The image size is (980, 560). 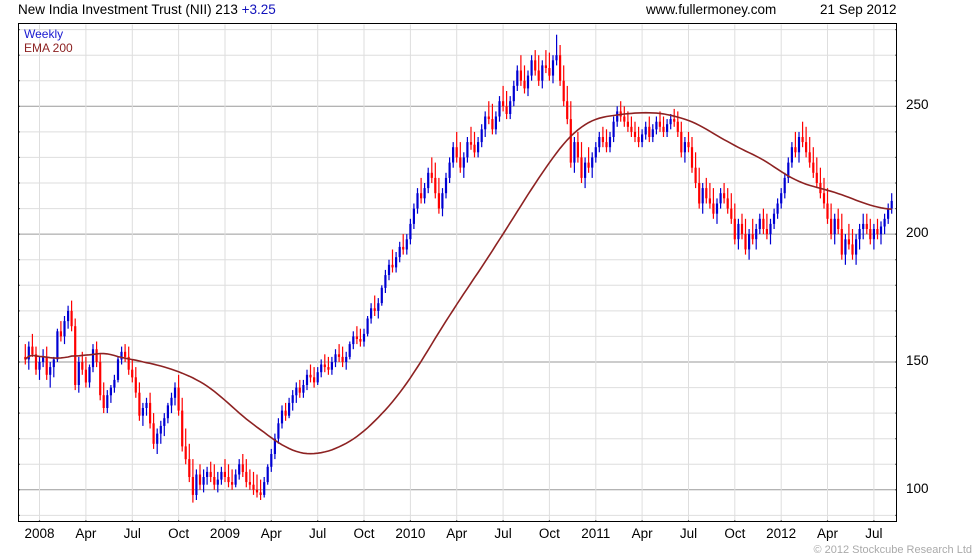 What do you see at coordinates (224, 533) in the screenshot?
I see `x-axis-label-2009: 2009` at bounding box center [224, 533].